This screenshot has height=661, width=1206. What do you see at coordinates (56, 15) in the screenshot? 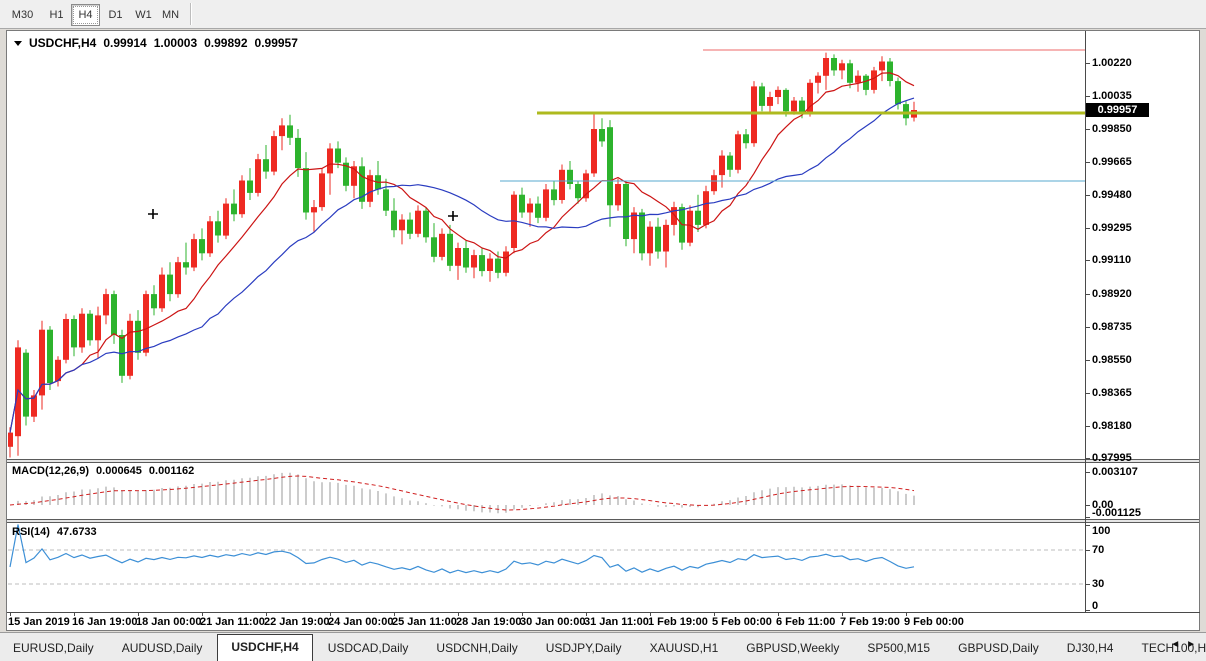
I see `timeframe-button-h1: H1` at bounding box center [56, 15].